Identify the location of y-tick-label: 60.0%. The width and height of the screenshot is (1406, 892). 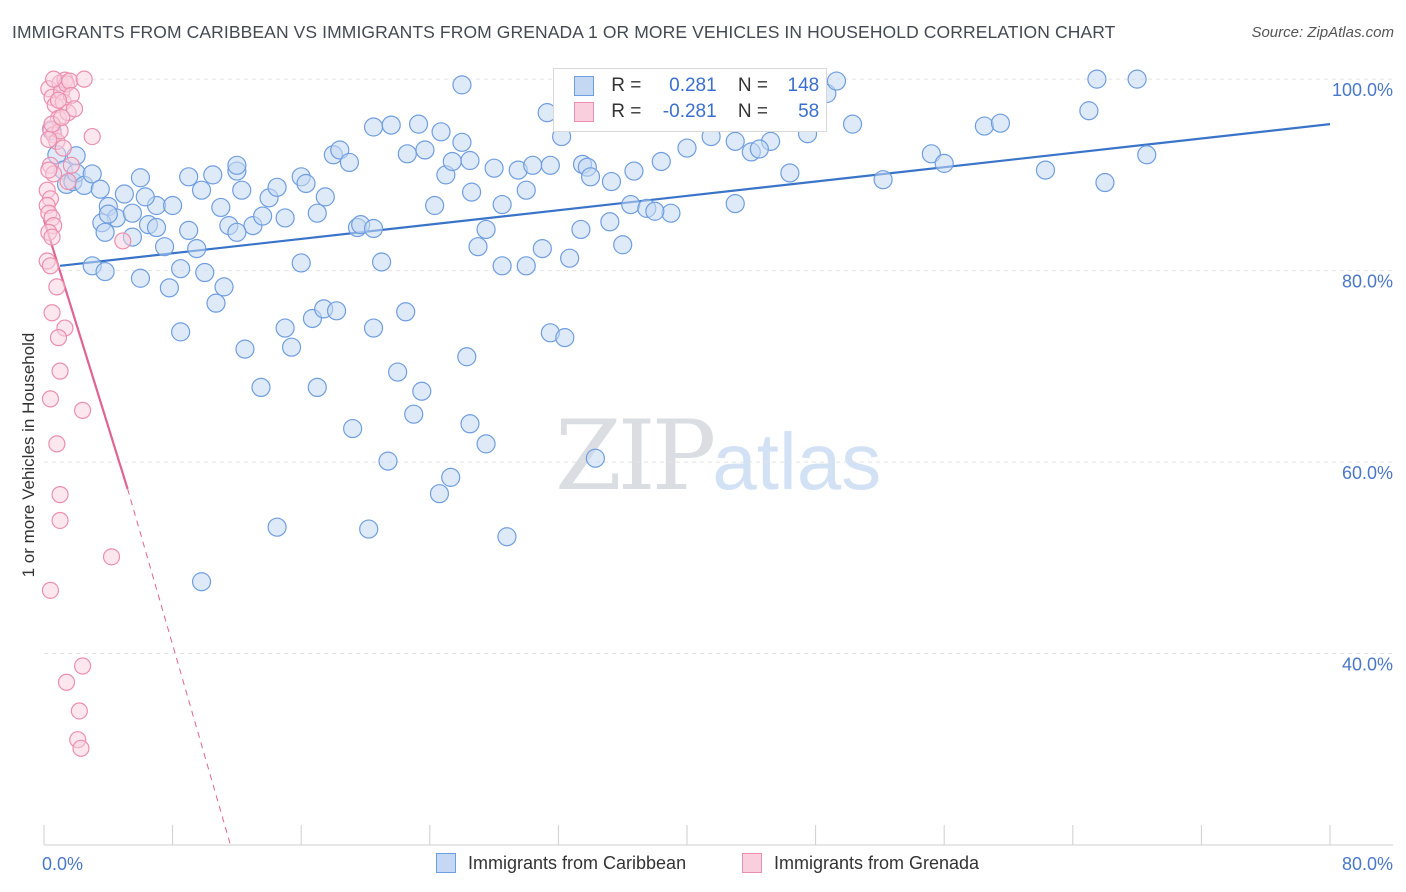
(1367, 473).